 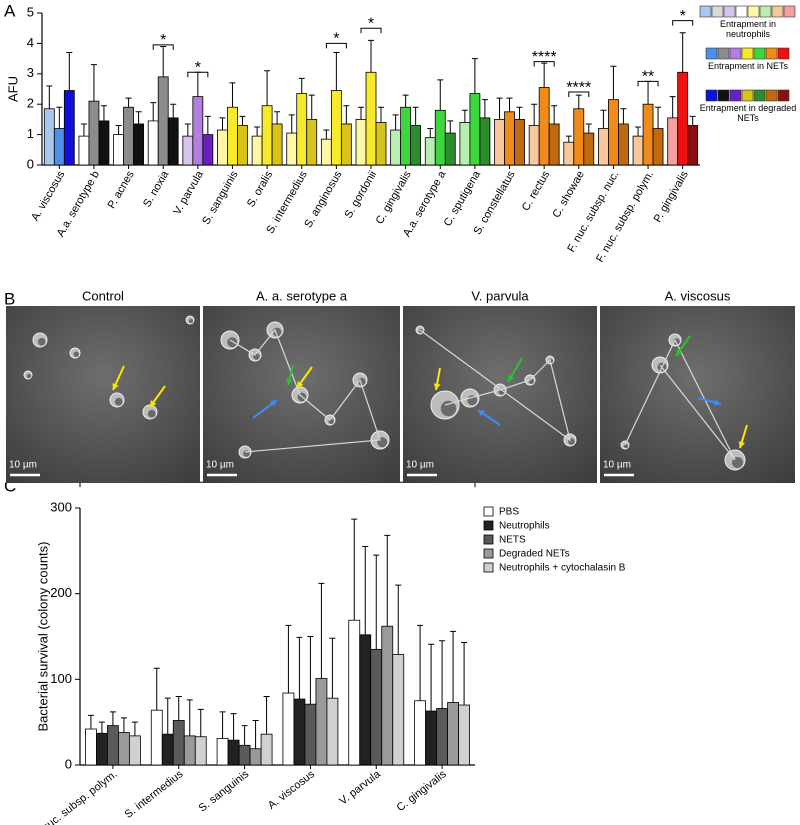 What do you see at coordinates (683, 16) in the screenshot?
I see `significance-label: *` at bounding box center [683, 16].